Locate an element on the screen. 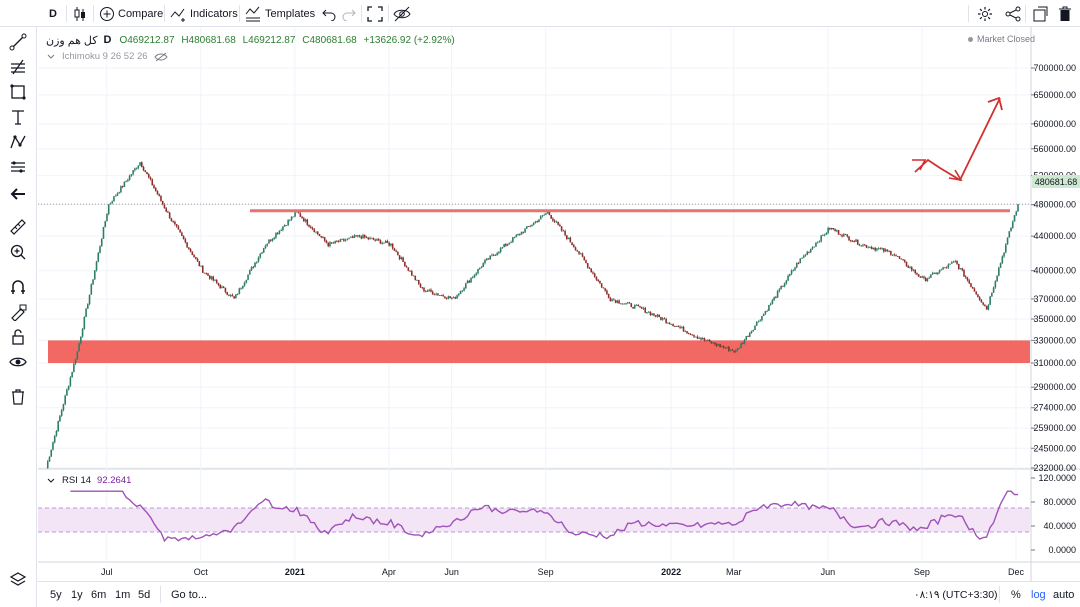  price-tick-label: 245000.00 is located at coordinates (1054, 448).